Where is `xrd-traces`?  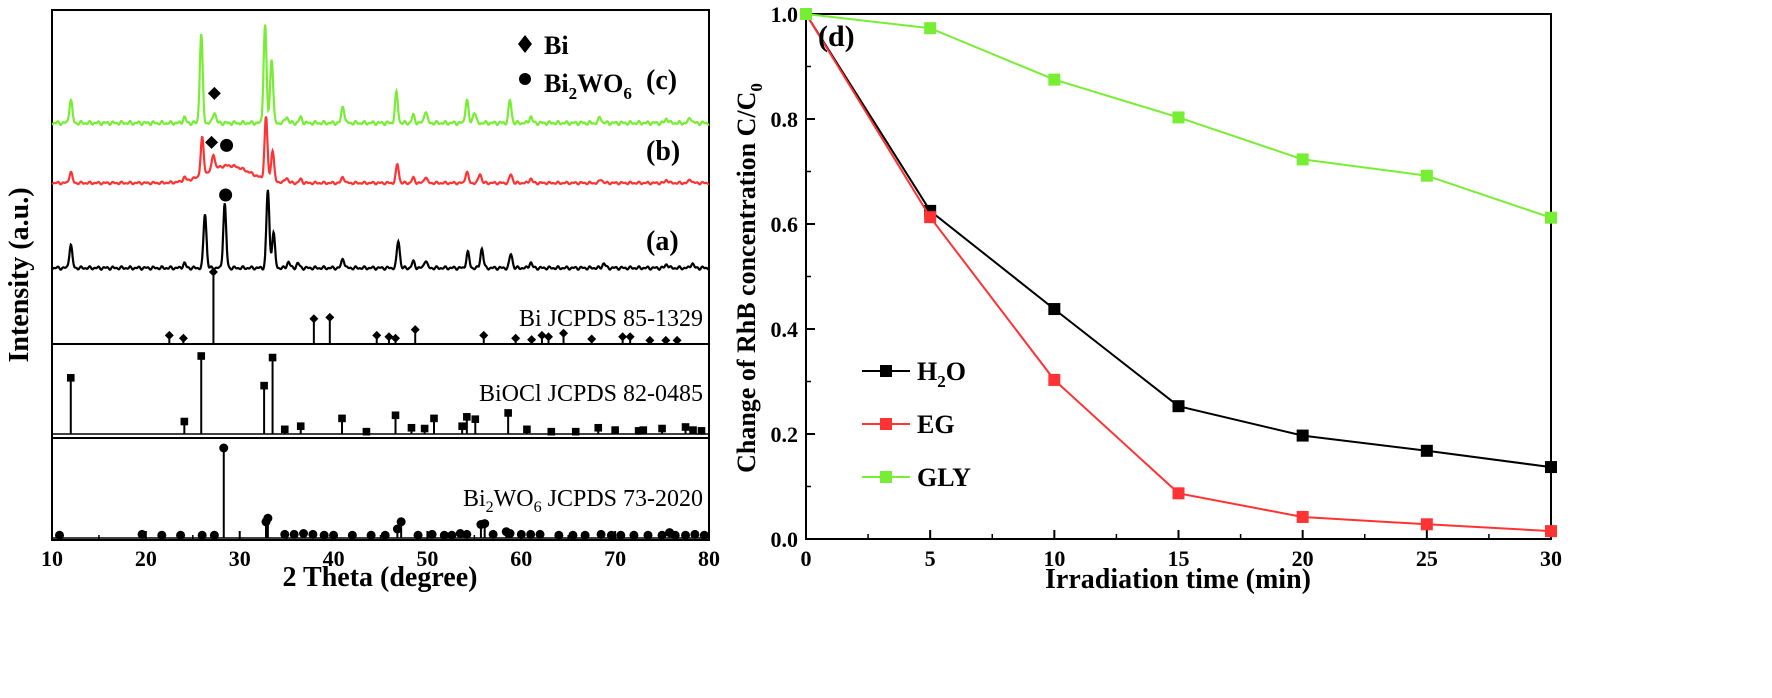
xrd-traces is located at coordinates (380, 147).